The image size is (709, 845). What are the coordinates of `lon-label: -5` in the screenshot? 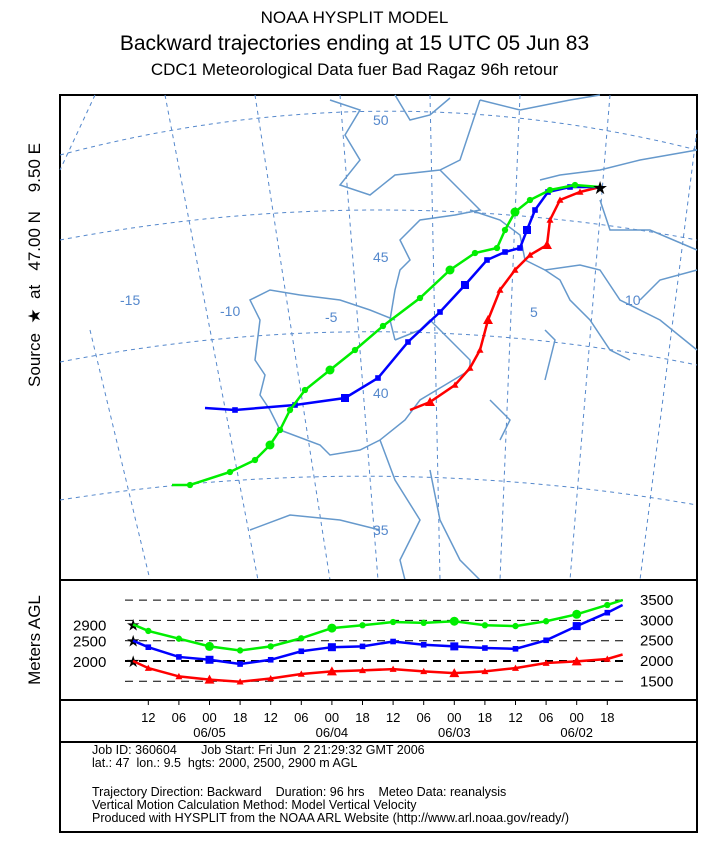 It's located at (331, 317).